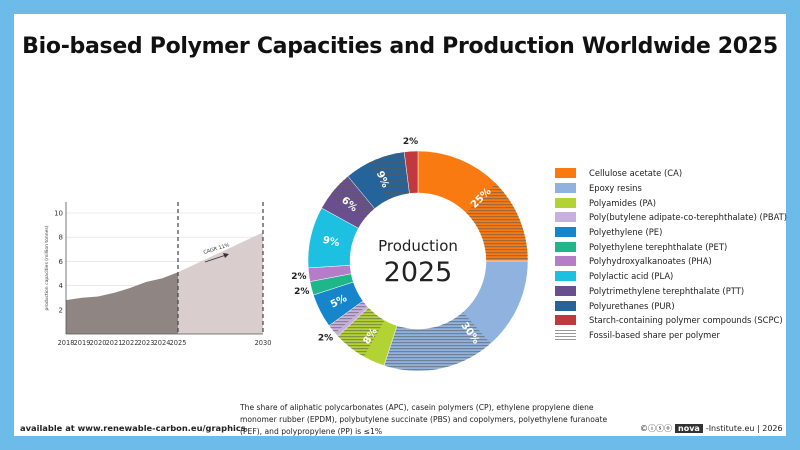 The height and width of the screenshot is (450, 800). I want to click on legend-item: Polytrimethylene terephthalate (PTT), so click(671, 291).